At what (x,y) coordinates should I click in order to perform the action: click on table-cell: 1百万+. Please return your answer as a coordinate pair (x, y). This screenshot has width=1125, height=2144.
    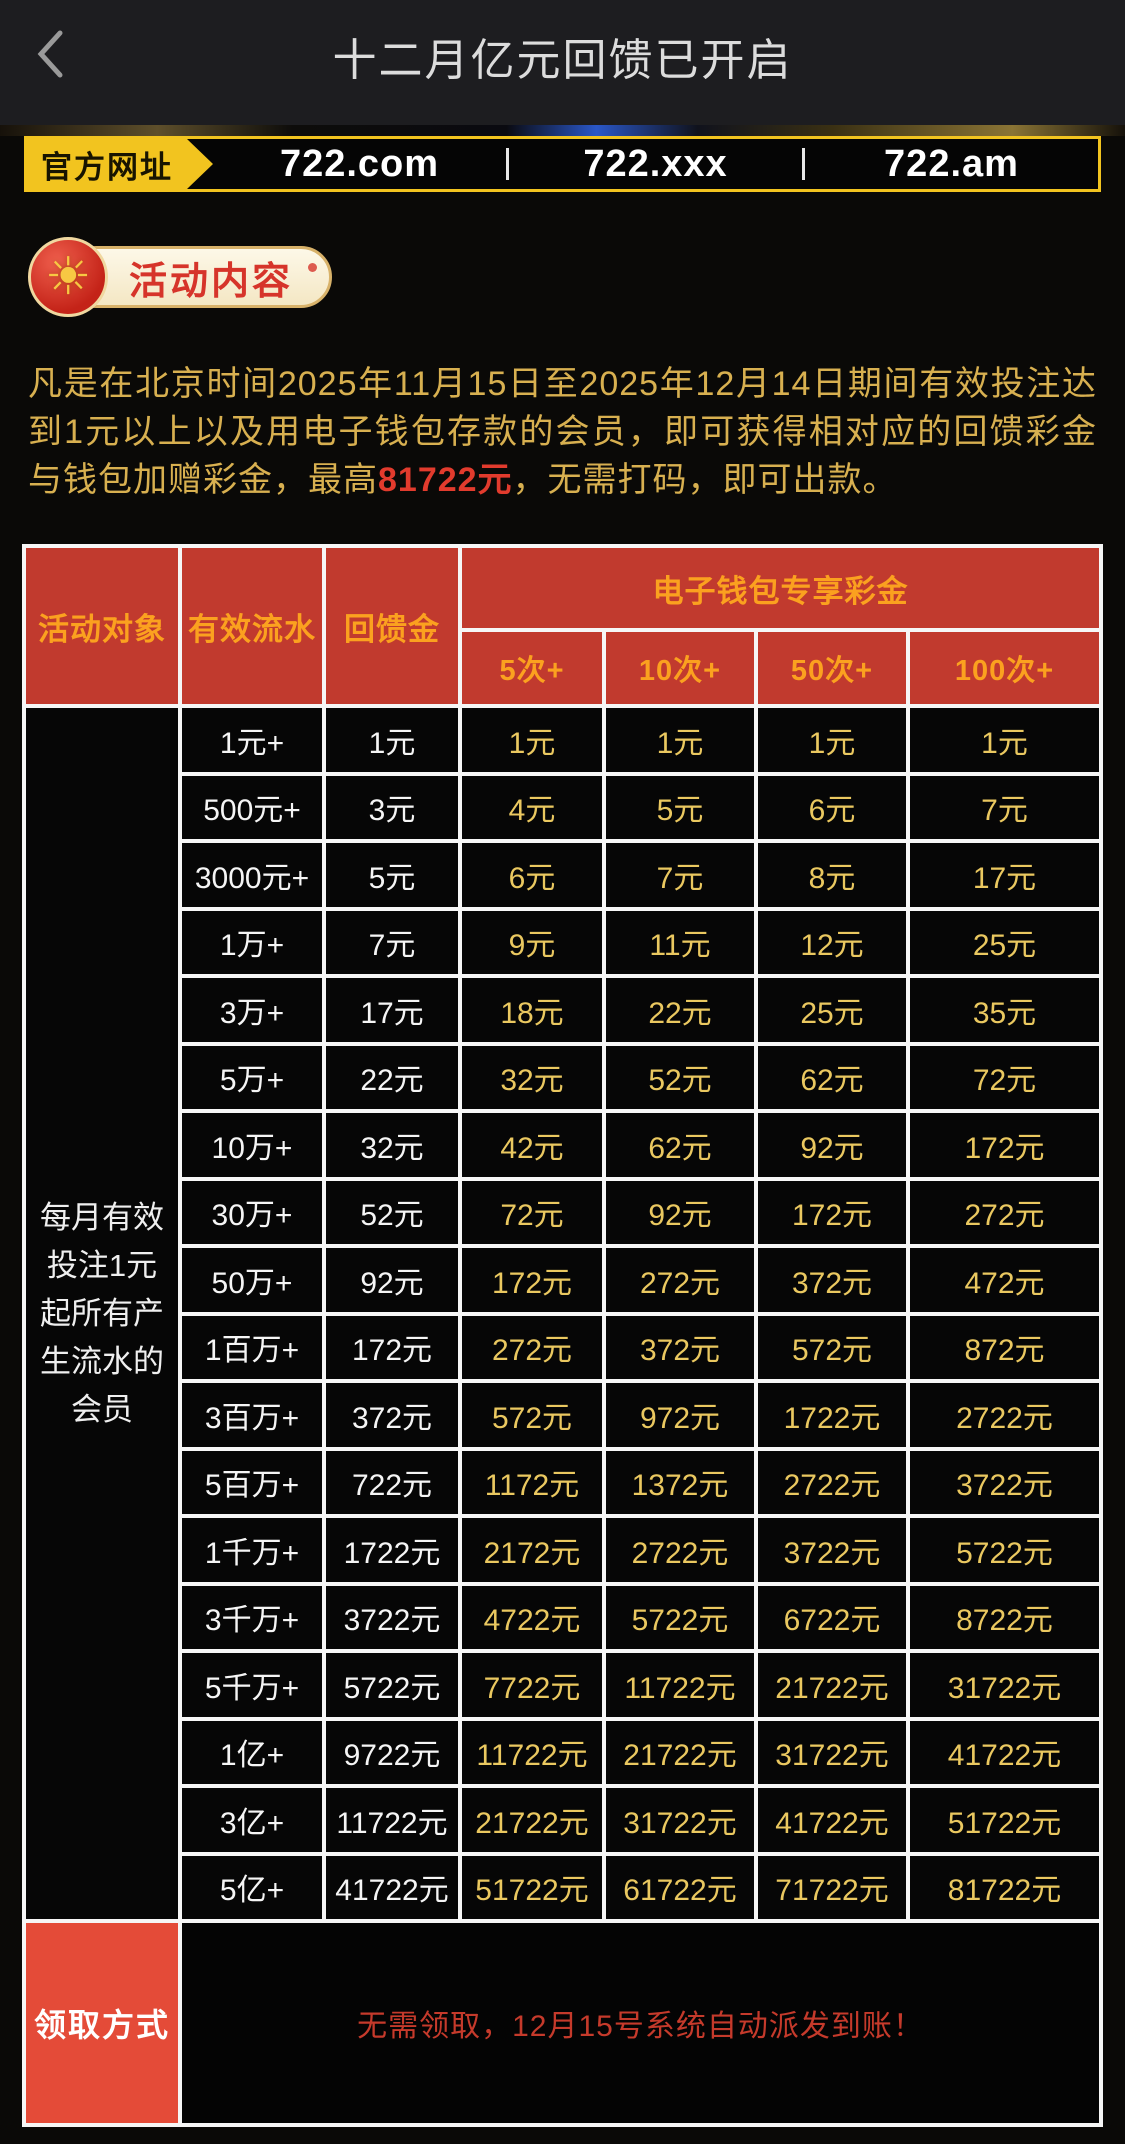
    Looking at the image, I should click on (252, 1347).